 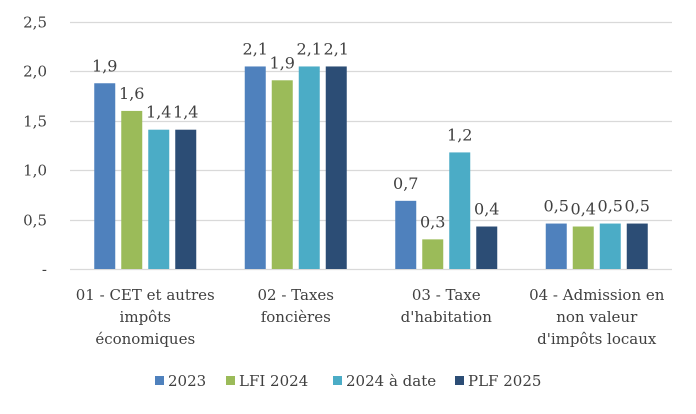 What do you see at coordinates (131, 93) in the screenshot?
I see `data-label: 1,6` at bounding box center [131, 93].